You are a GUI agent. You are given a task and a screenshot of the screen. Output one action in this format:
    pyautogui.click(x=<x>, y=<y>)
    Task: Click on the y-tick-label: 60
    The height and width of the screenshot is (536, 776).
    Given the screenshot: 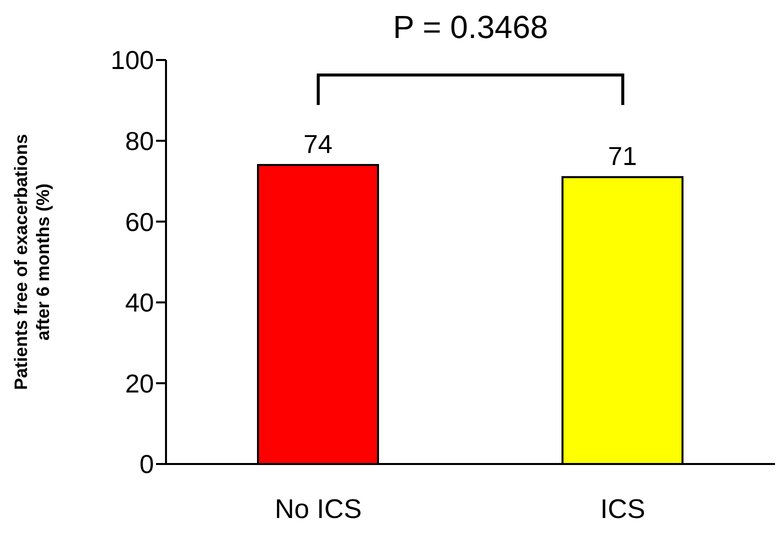 What is the action you would take?
    pyautogui.click(x=139, y=221)
    